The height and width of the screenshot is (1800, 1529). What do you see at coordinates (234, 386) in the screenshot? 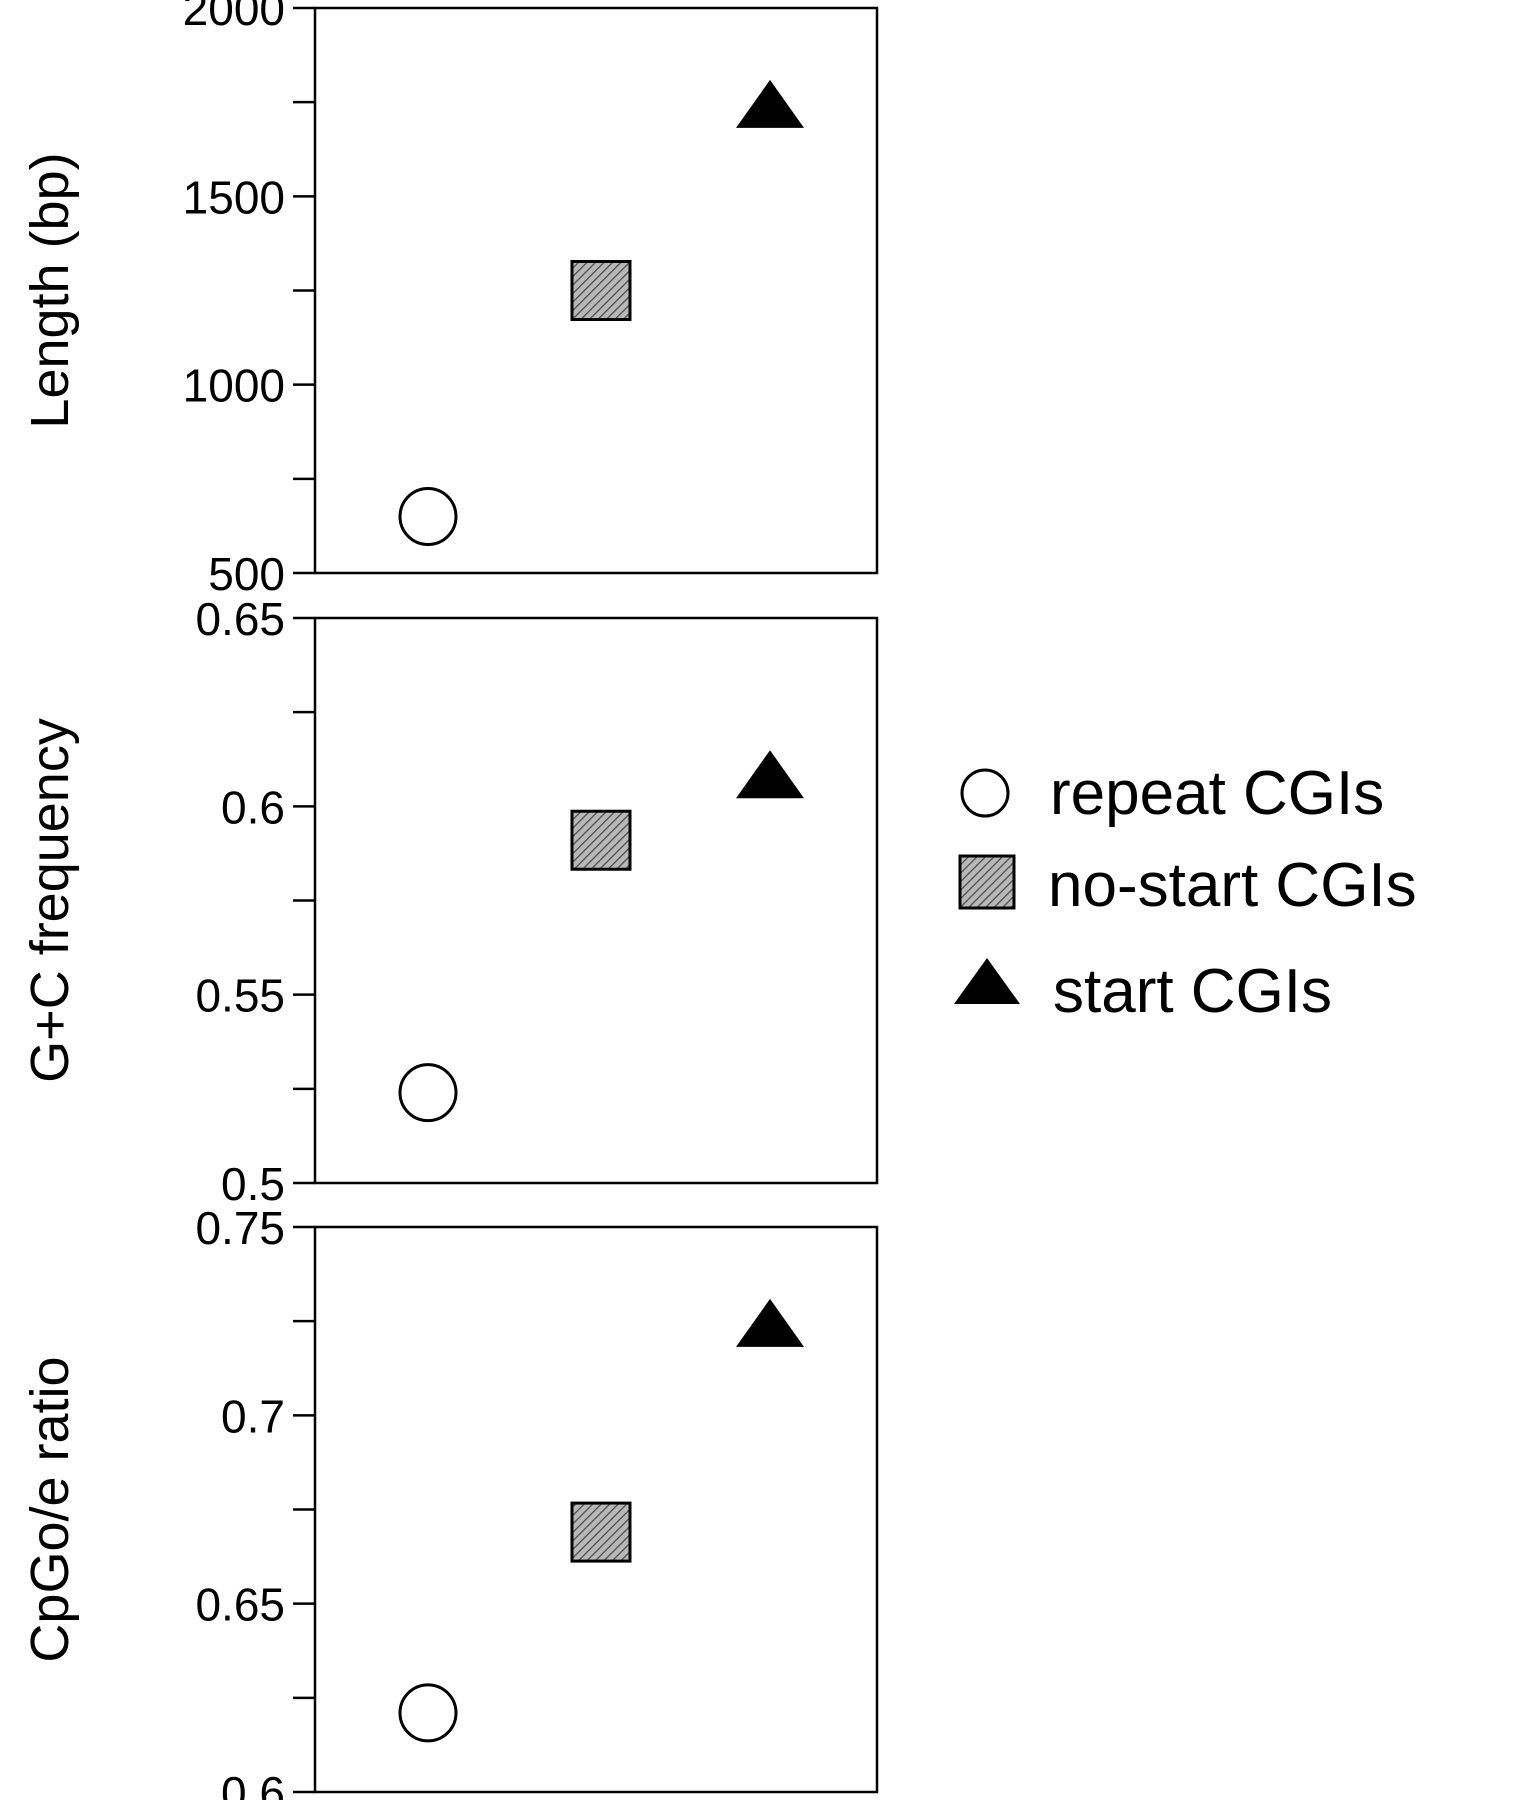
I see `y-tick-label: 1000` at bounding box center [234, 386].